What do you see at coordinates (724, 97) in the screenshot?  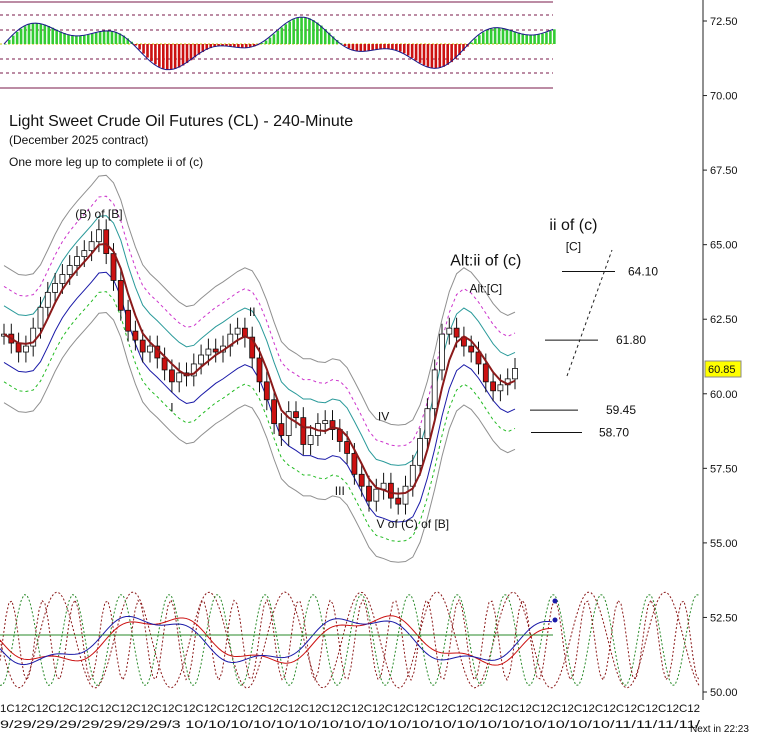 I see `y-tick-label: 70.00` at bounding box center [724, 97].